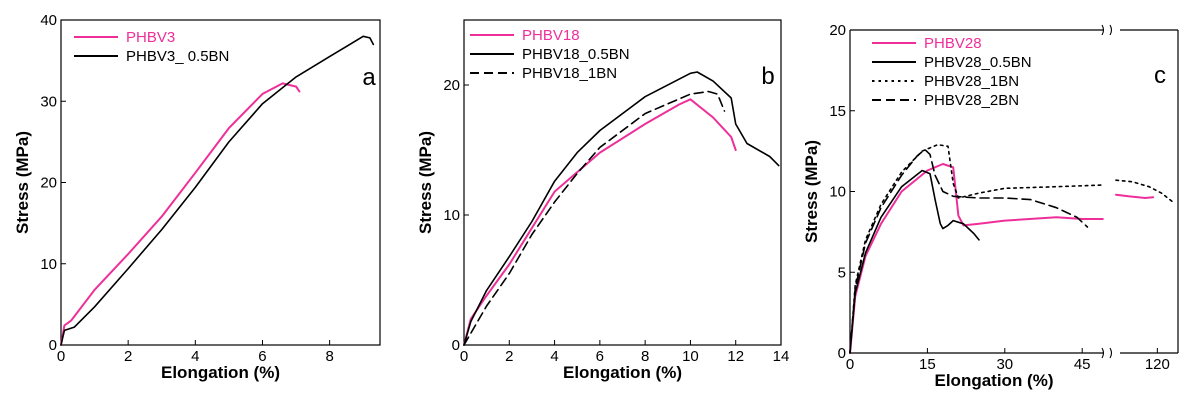  I want to click on legend-entry: PHBV28_0.5BN, so click(978, 62).